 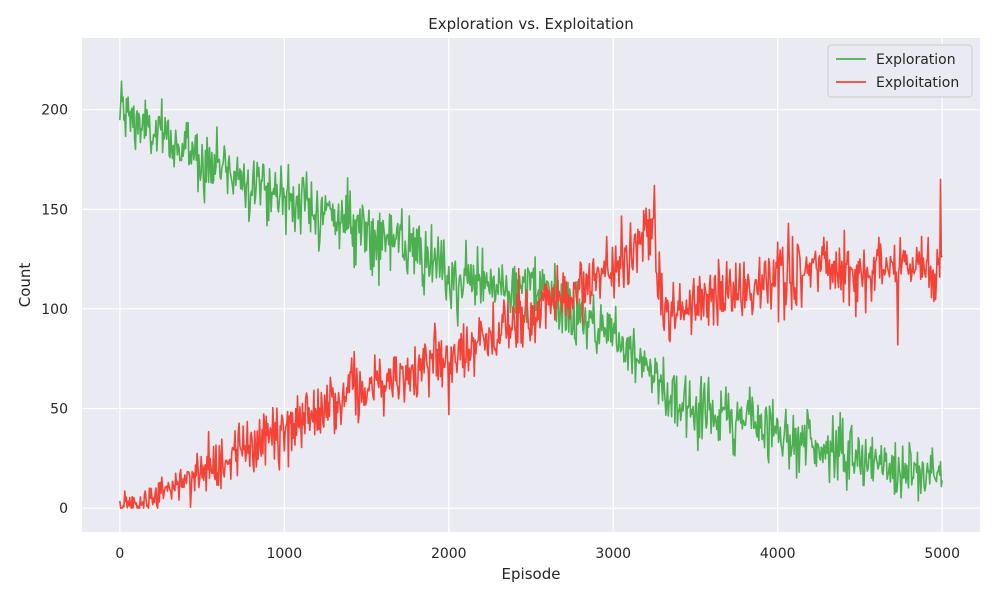 I want to click on x-tick-label: 3000, so click(x=613, y=554).